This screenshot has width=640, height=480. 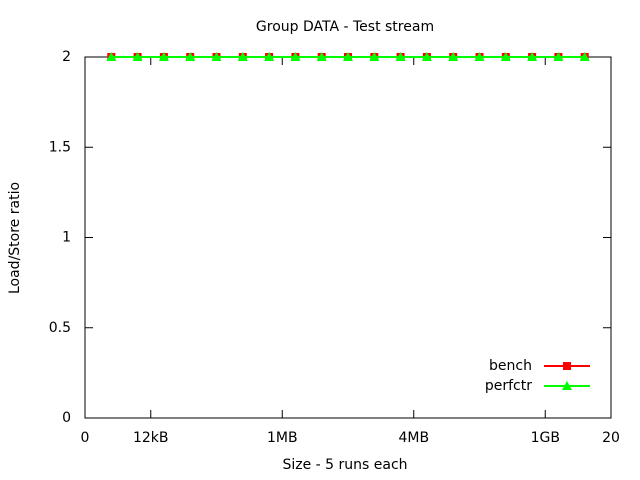 What do you see at coordinates (508, 386) in the screenshot?
I see `legend-label: perfctr` at bounding box center [508, 386].